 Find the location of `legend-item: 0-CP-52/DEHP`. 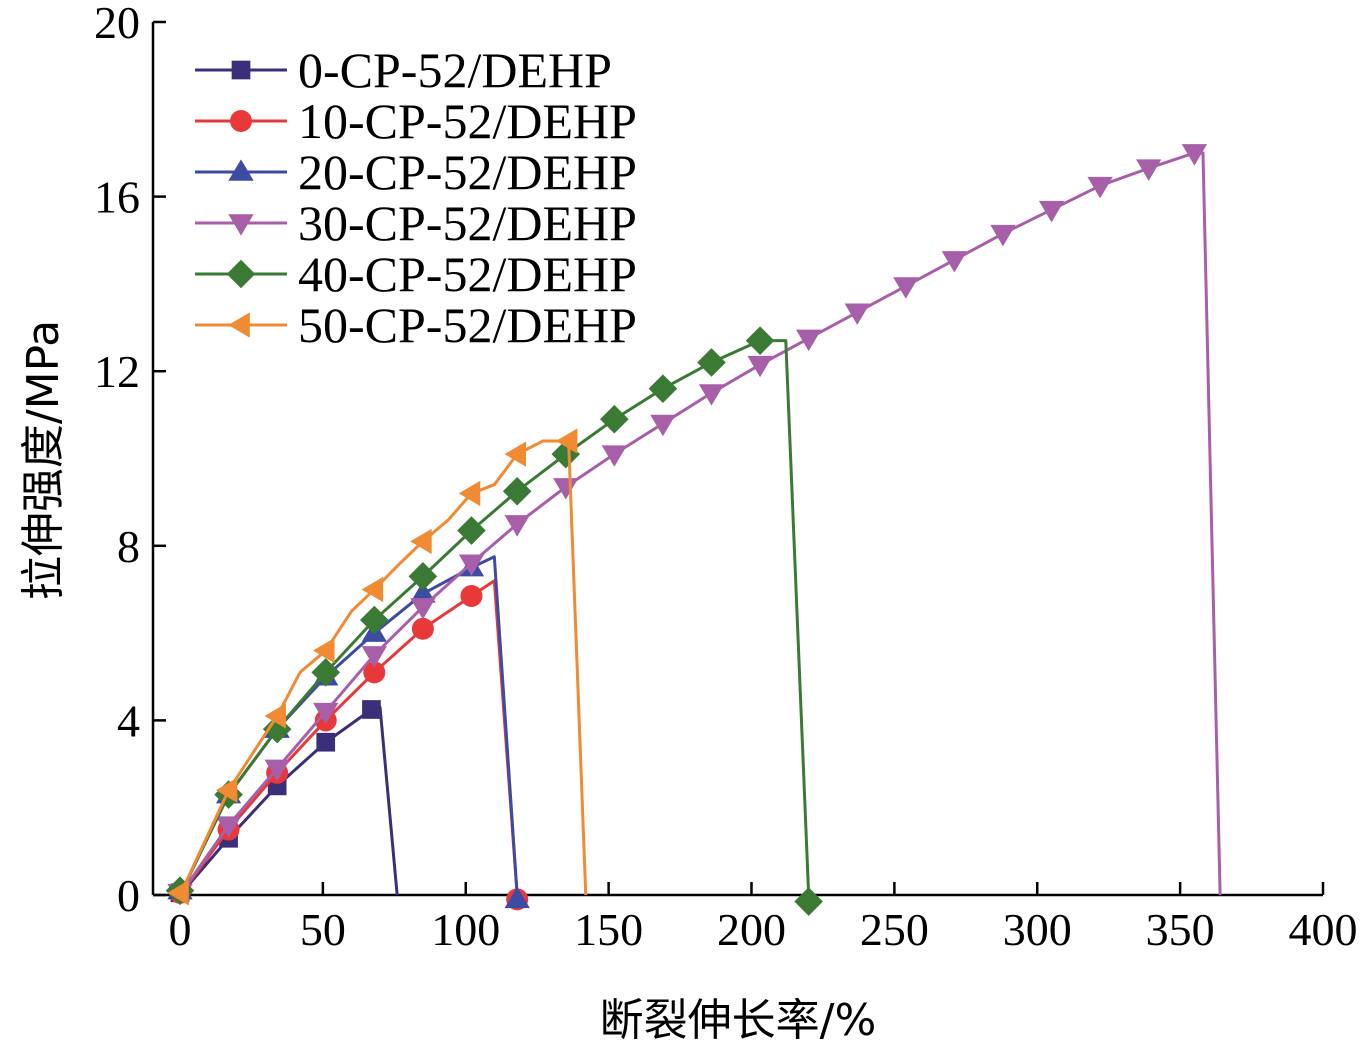

legend-item: 0-CP-52/DEHP is located at coordinates (403, 70).